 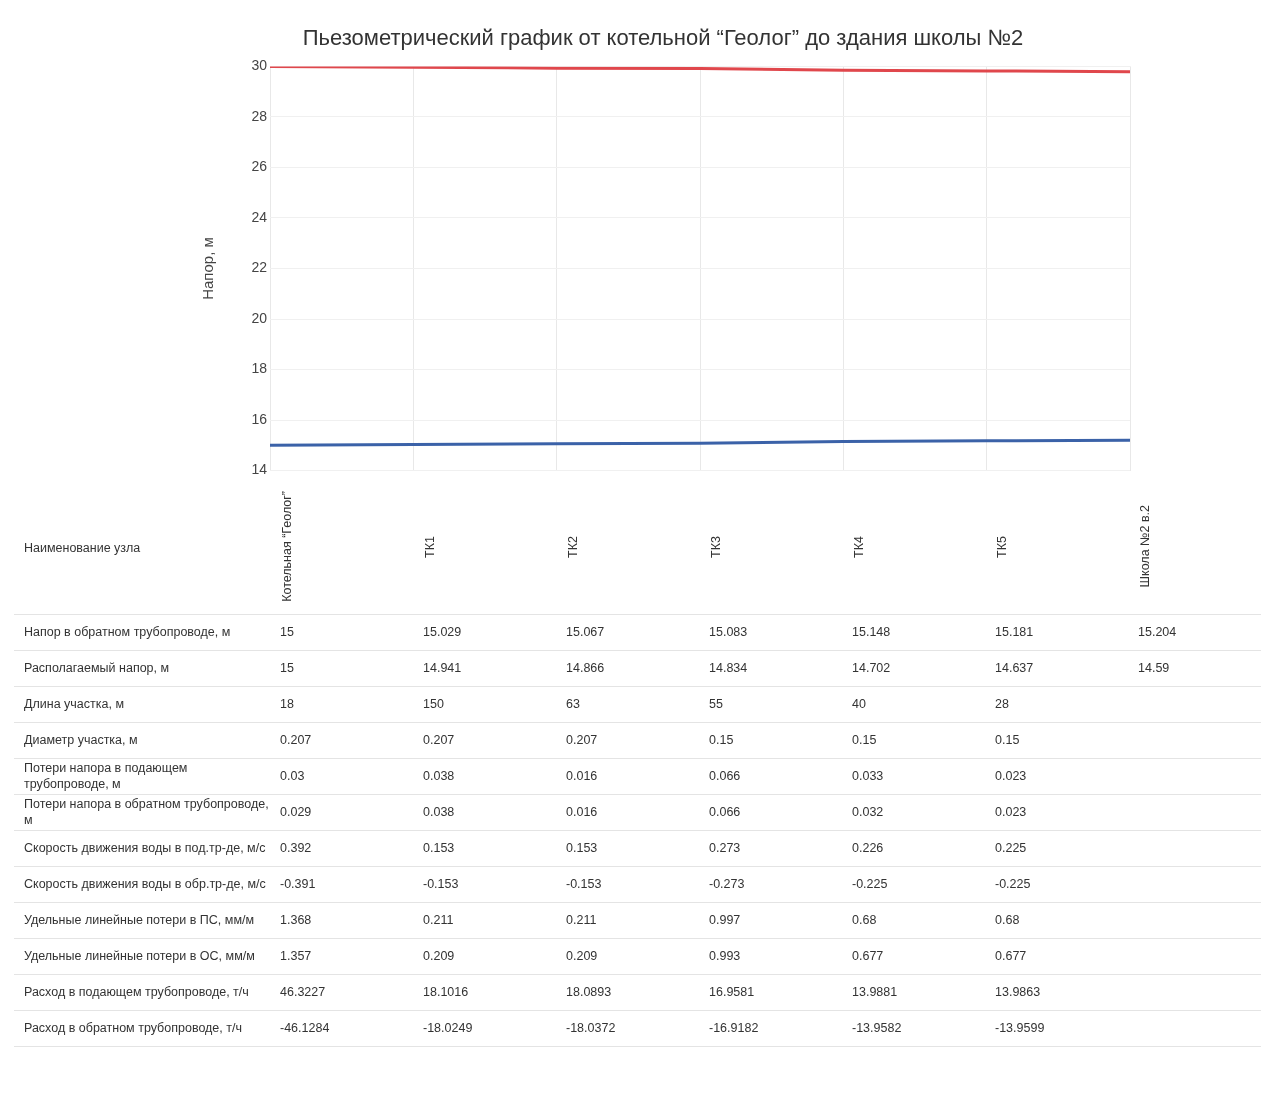 What do you see at coordinates (591, 1027) in the screenshot?
I see `text: -18.0372` at bounding box center [591, 1027].